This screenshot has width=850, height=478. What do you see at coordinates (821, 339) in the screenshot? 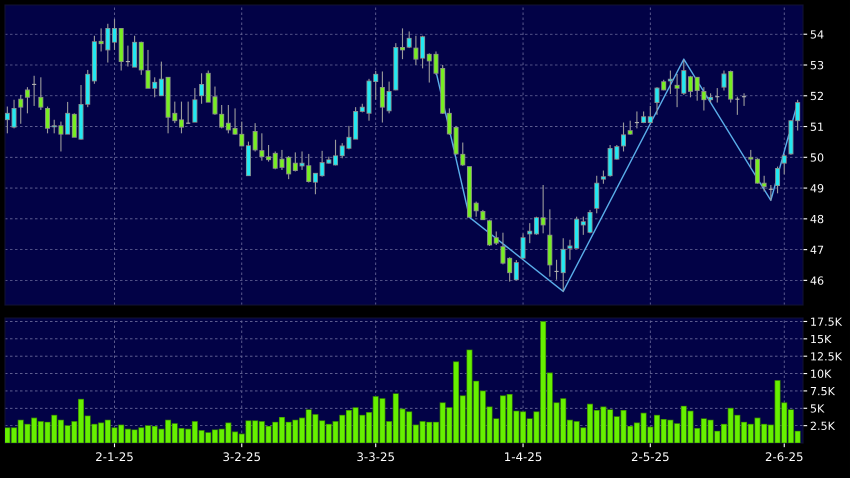
I see `y-tick-label: 15K` at bounding box center [821, 339].